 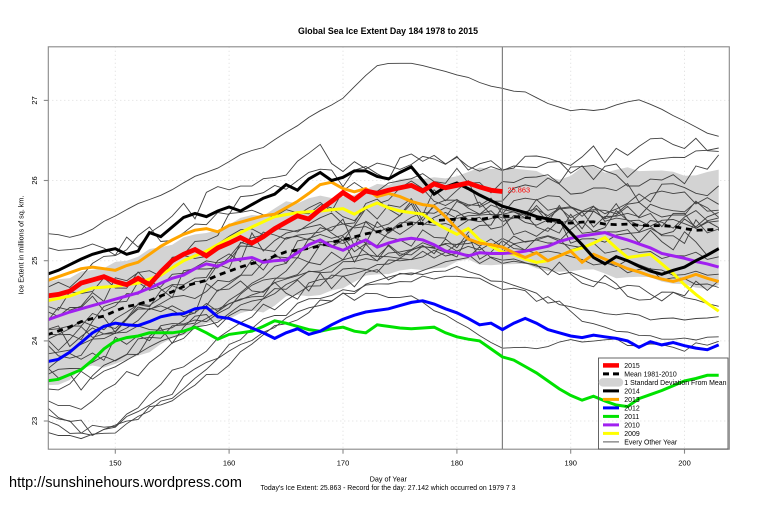 What do you see at coordinates (519, 190) in the screenshot?
I see `svg-text: 25.863` at bounding box center [519, 190].